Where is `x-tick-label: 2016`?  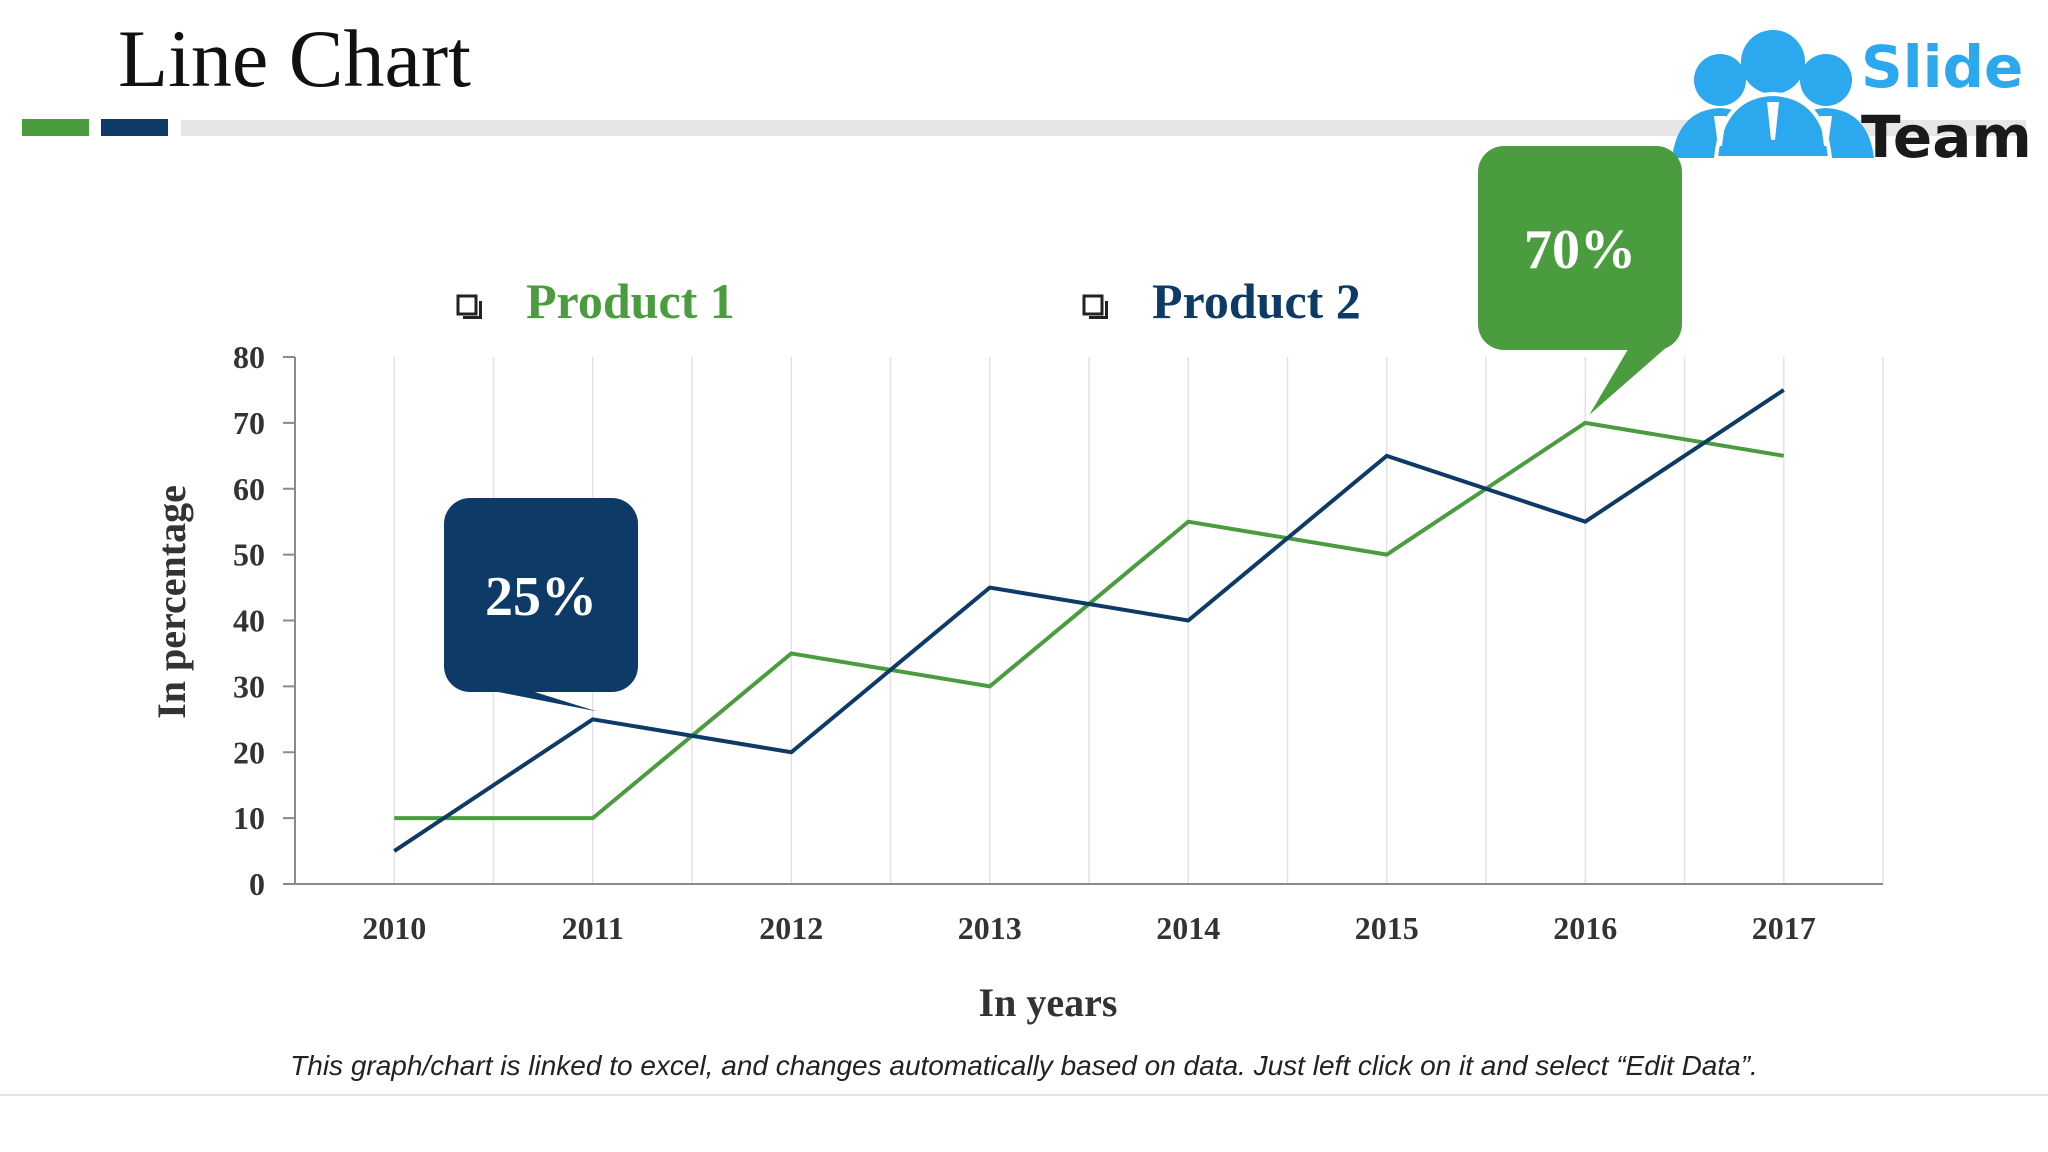 x-tick-label: 2016 is located at coordinates (1585, 928).